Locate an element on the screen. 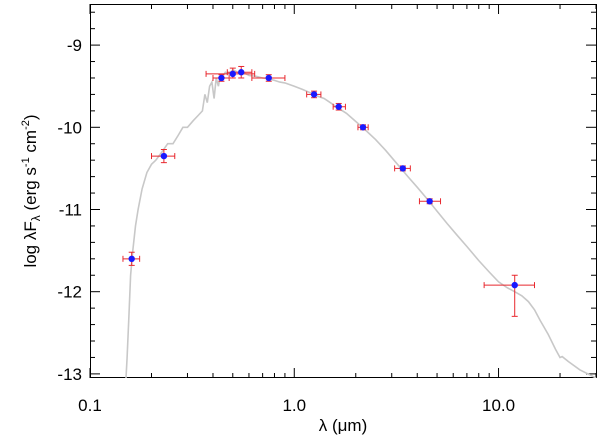 The width and height of the screenshot is (598, 437). y-axis-title-part: -1 is located at coordinates (26, 162).